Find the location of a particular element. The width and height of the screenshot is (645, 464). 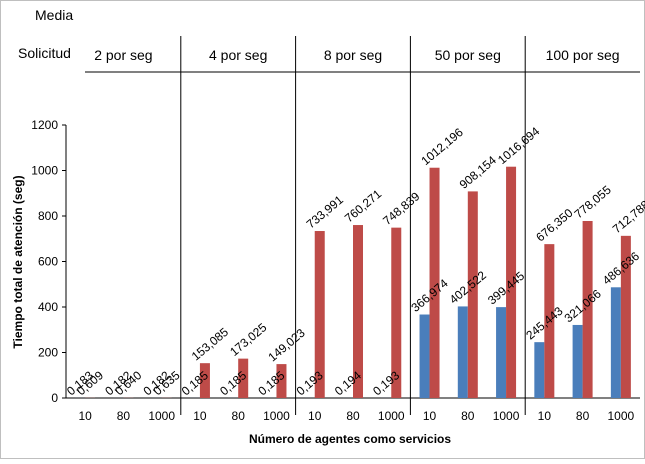

y-tick-label: 400 is located at coordinates (48, 307).